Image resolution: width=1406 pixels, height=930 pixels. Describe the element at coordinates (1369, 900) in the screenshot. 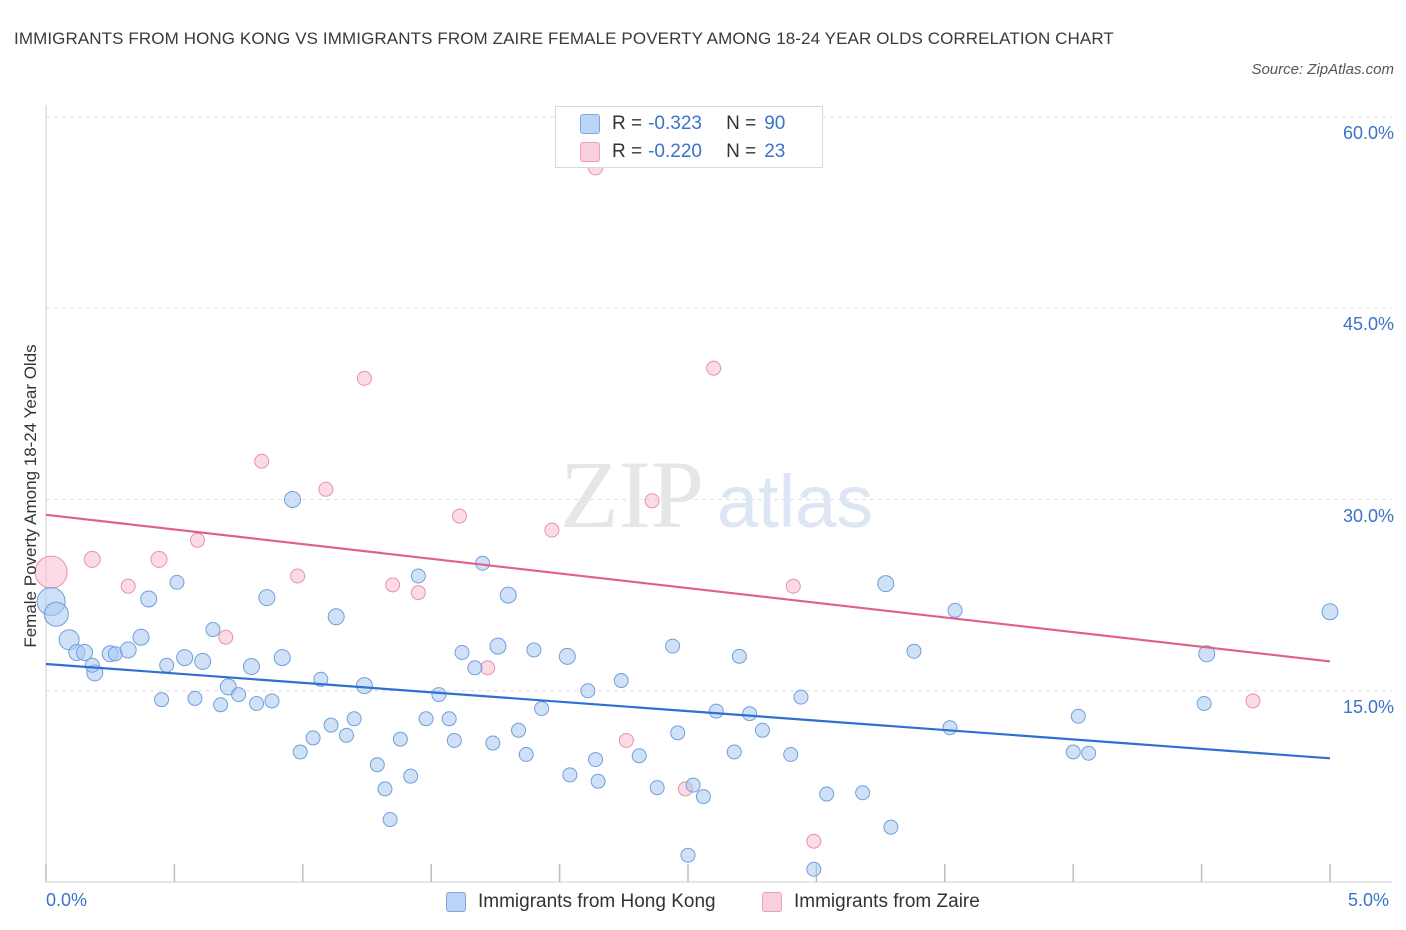

I see `x-tick-max: 5.0%` at that location.